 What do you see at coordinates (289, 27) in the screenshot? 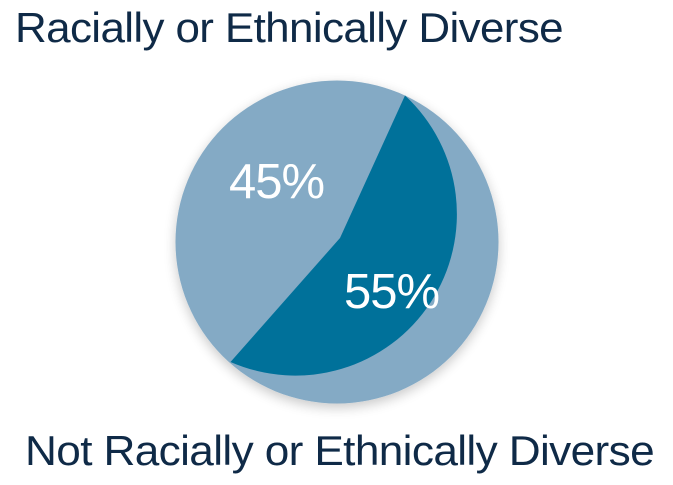
I see `label-racially-diverse: Racially or Ethnically Diverse` at bounding box center [289, 27].